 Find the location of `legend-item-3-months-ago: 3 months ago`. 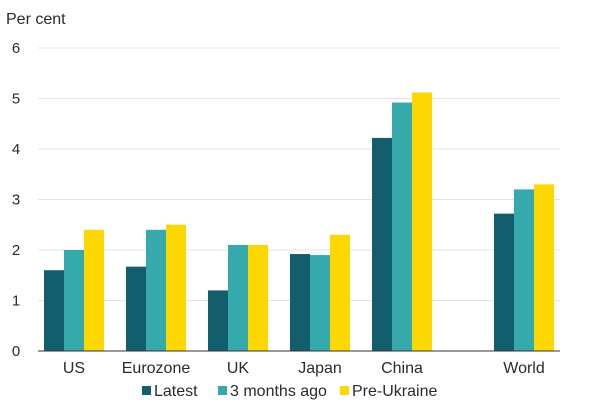

legend-item-3-months-ago: 3 months ago is located at coordinates (272, 391).